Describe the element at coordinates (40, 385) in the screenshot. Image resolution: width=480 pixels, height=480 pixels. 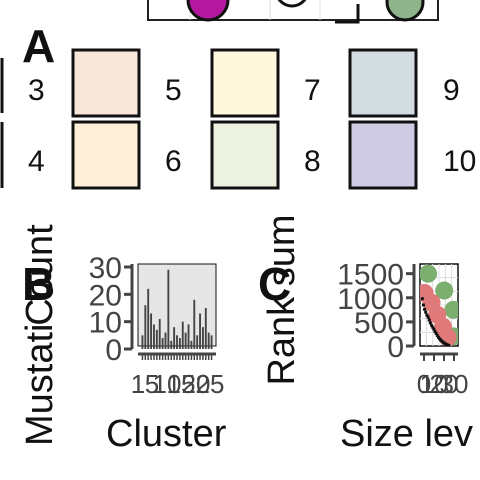
I see `y-axis-label-secondary: Mustati` at that location.